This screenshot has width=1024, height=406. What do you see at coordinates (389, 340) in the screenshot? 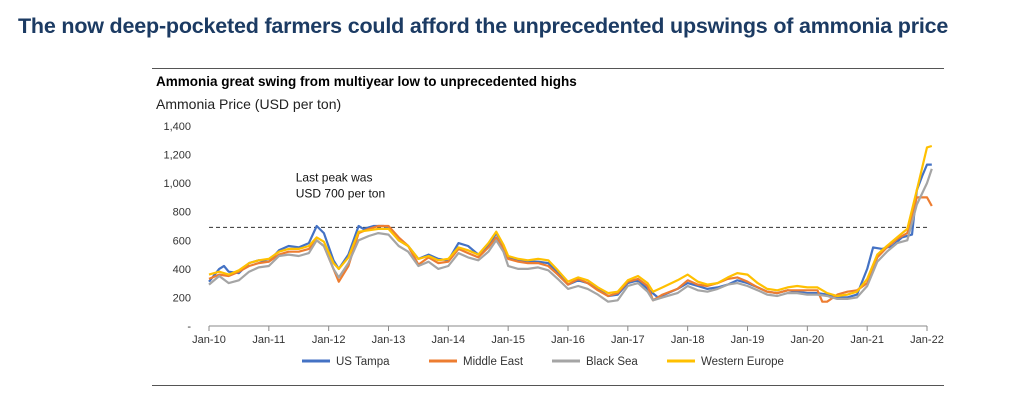
I see `x-tick-label: Jan-13` at bounding box center [389, 340].